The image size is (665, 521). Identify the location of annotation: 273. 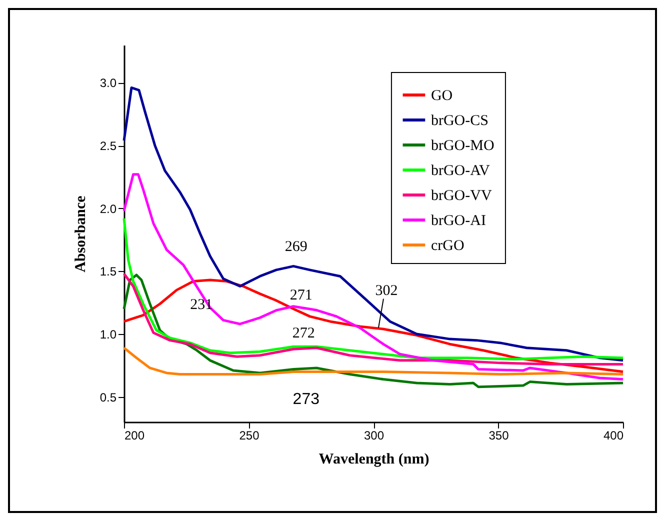
(306, 399).